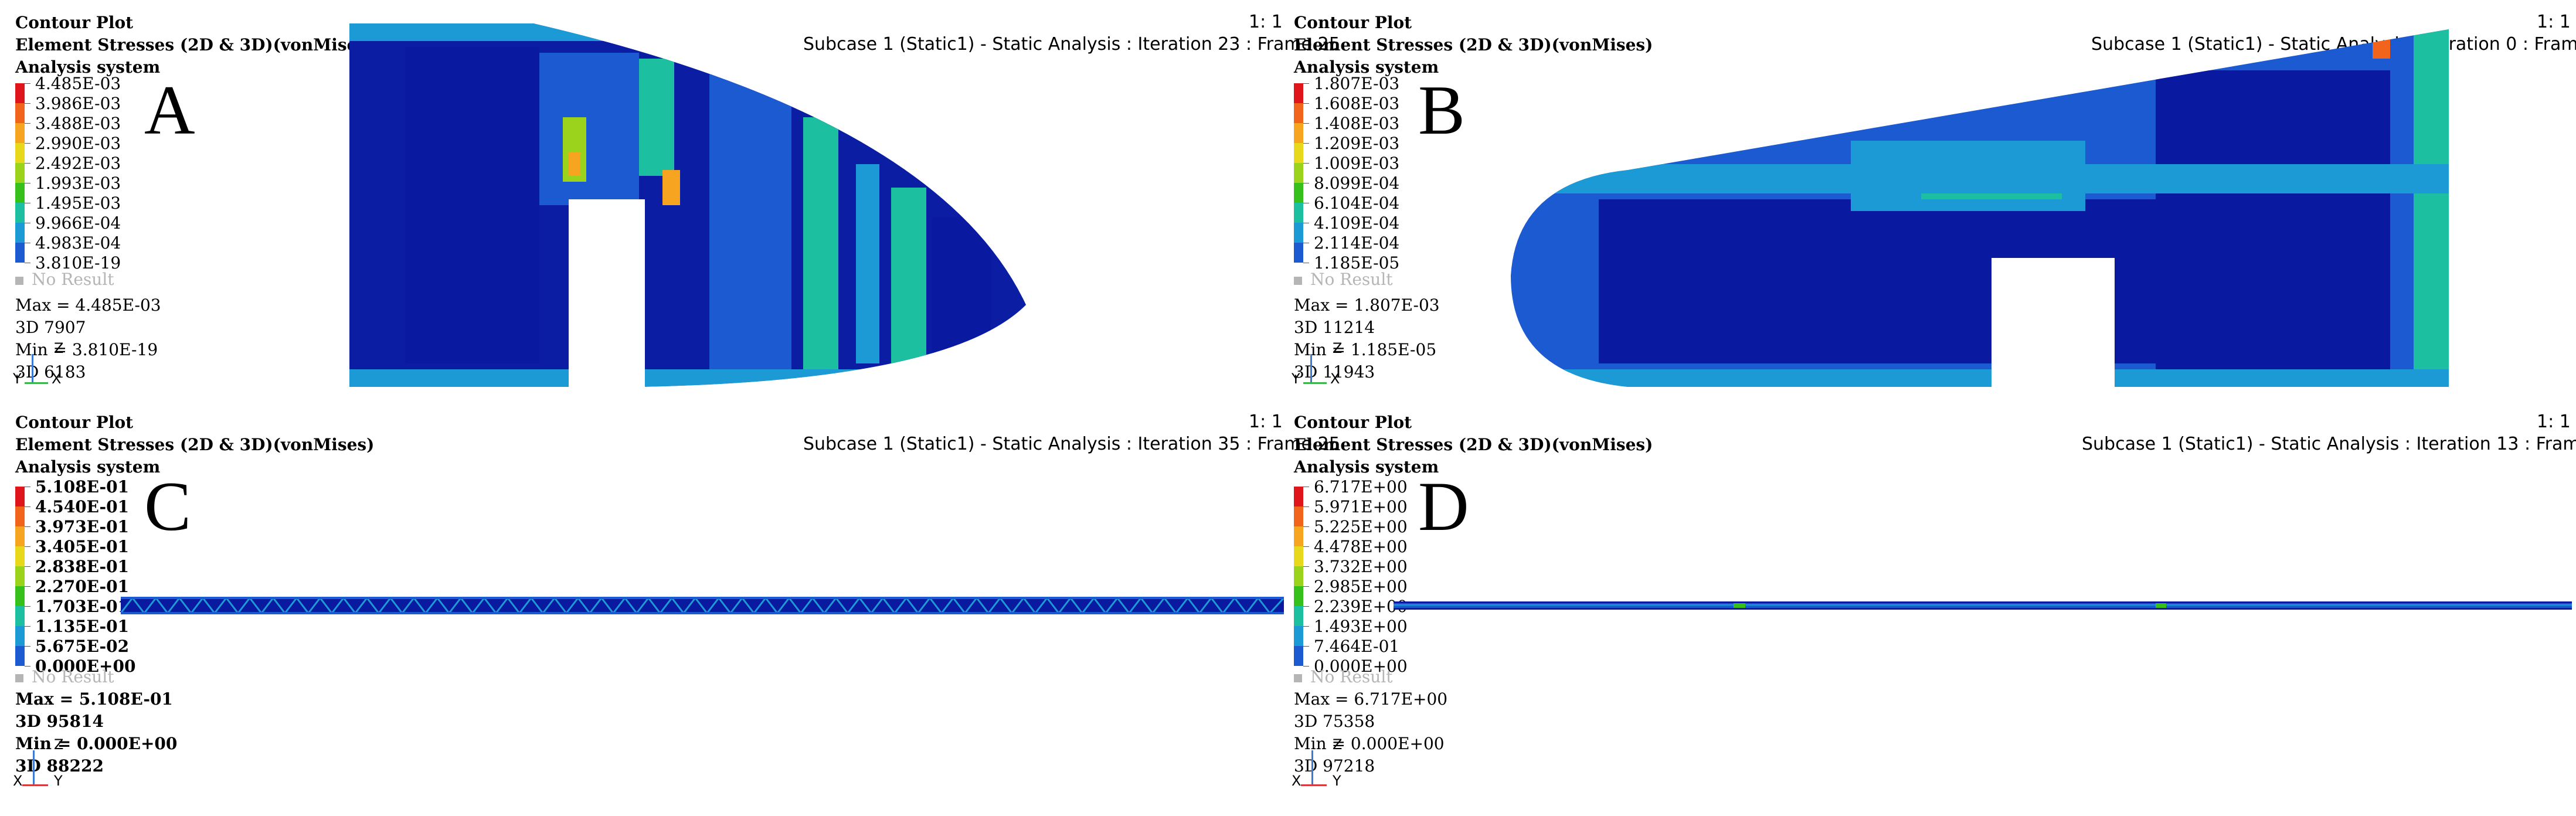  I want to click on legend-value: 2.838E-01, so click(83, 566).